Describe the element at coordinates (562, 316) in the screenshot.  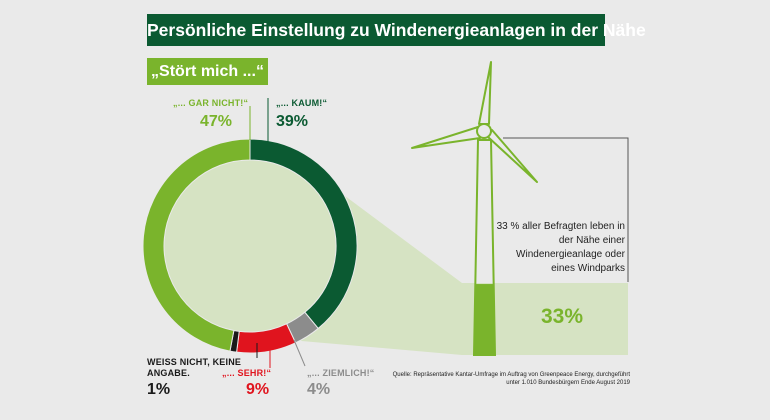
I see `turbine-share-value: 33%` at that location.